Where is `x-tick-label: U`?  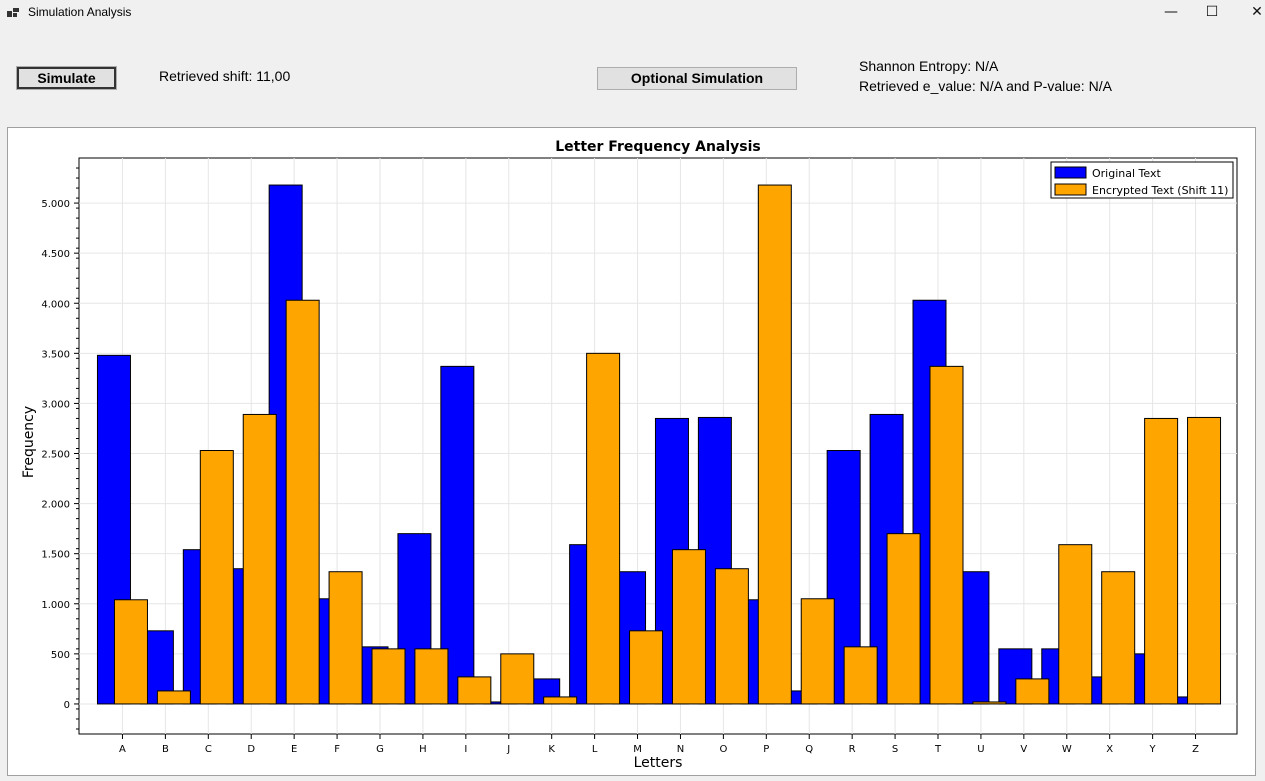
x-tick-label: U is located at coordinates (980, 749).